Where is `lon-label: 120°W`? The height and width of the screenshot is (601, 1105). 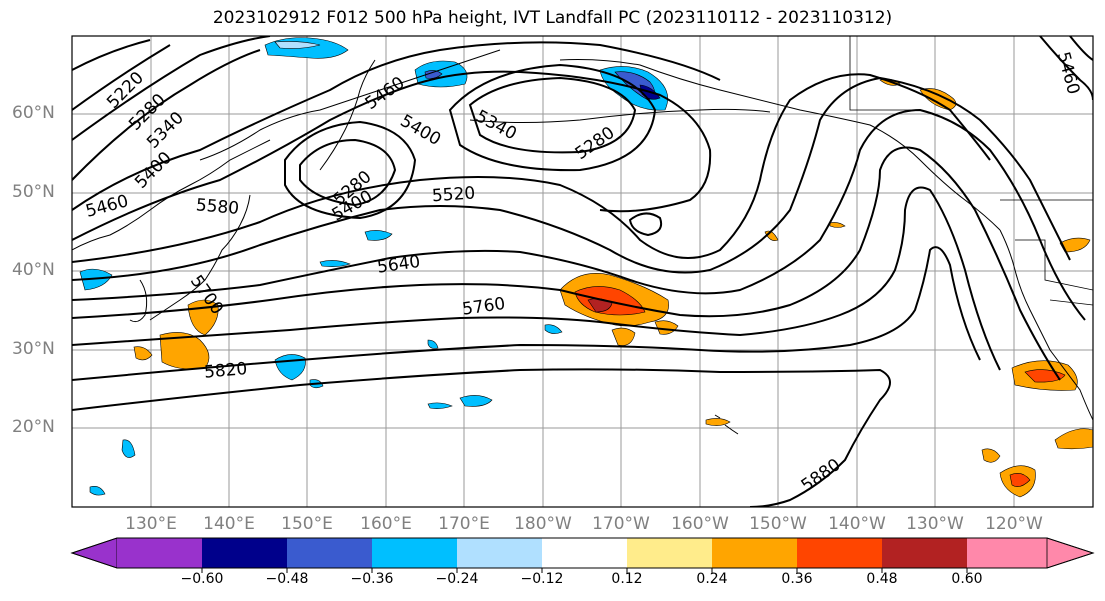 lon-label: 120°W is located at coordinates (1014, 524).